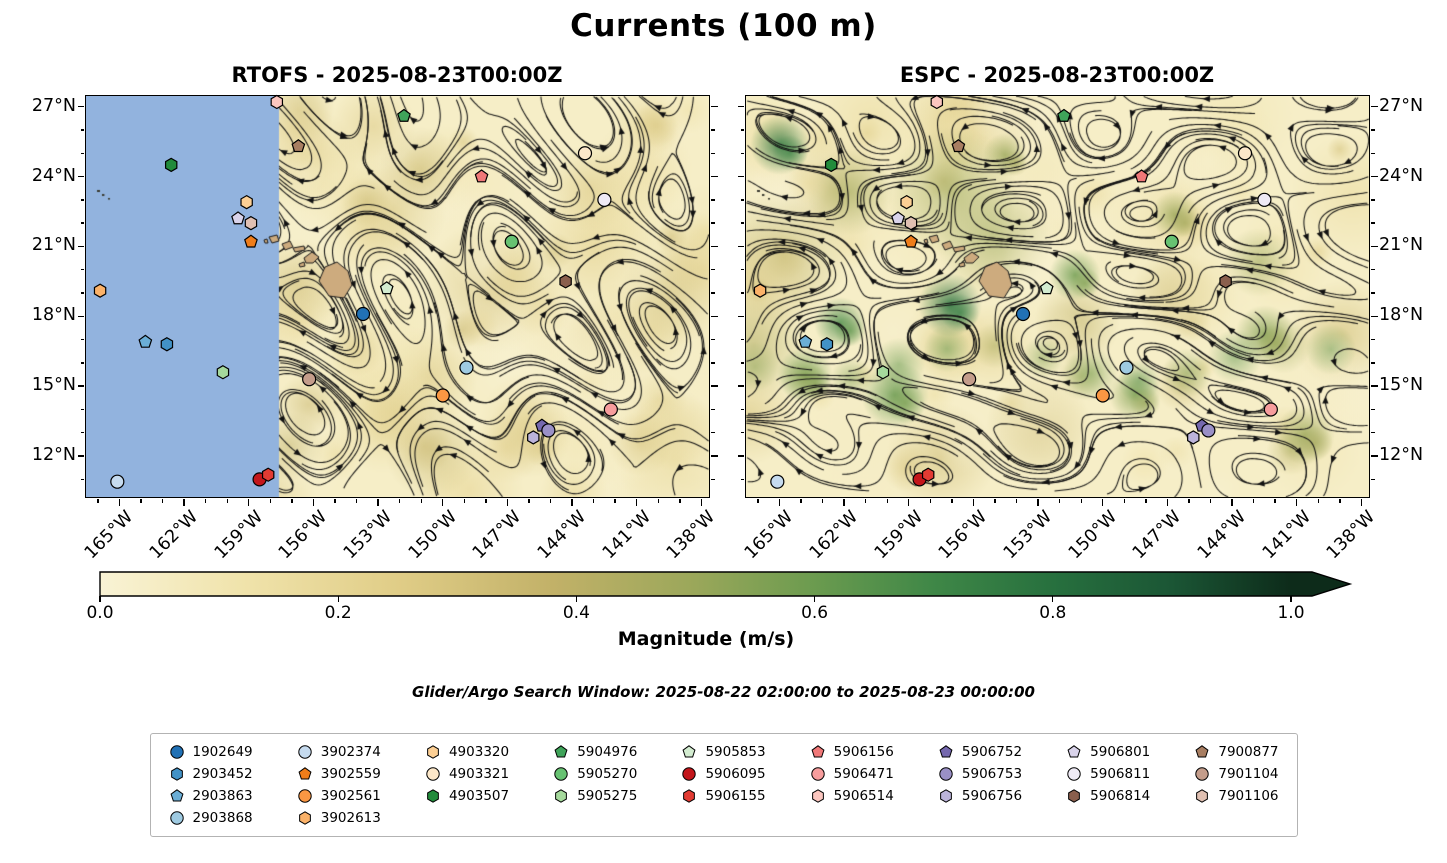 Image resolution: width=1447 pixels, height=863 pixels. What do you see at coordinates (100, 613) in the screenshot?
I see `colorbar-tick-label: 0.0` at bounding box center [100, 613].